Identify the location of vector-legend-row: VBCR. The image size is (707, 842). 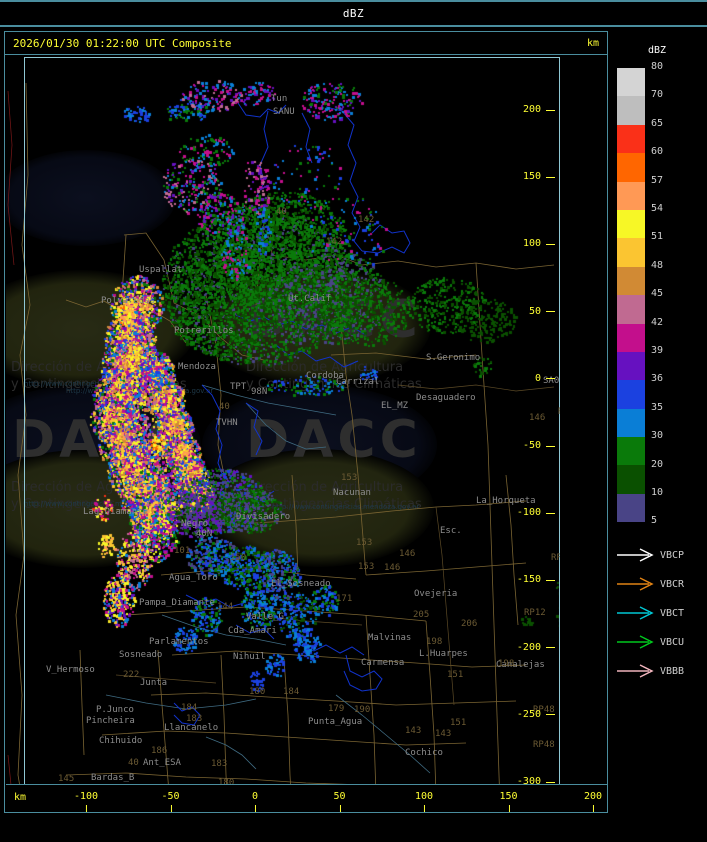
(650, 584).